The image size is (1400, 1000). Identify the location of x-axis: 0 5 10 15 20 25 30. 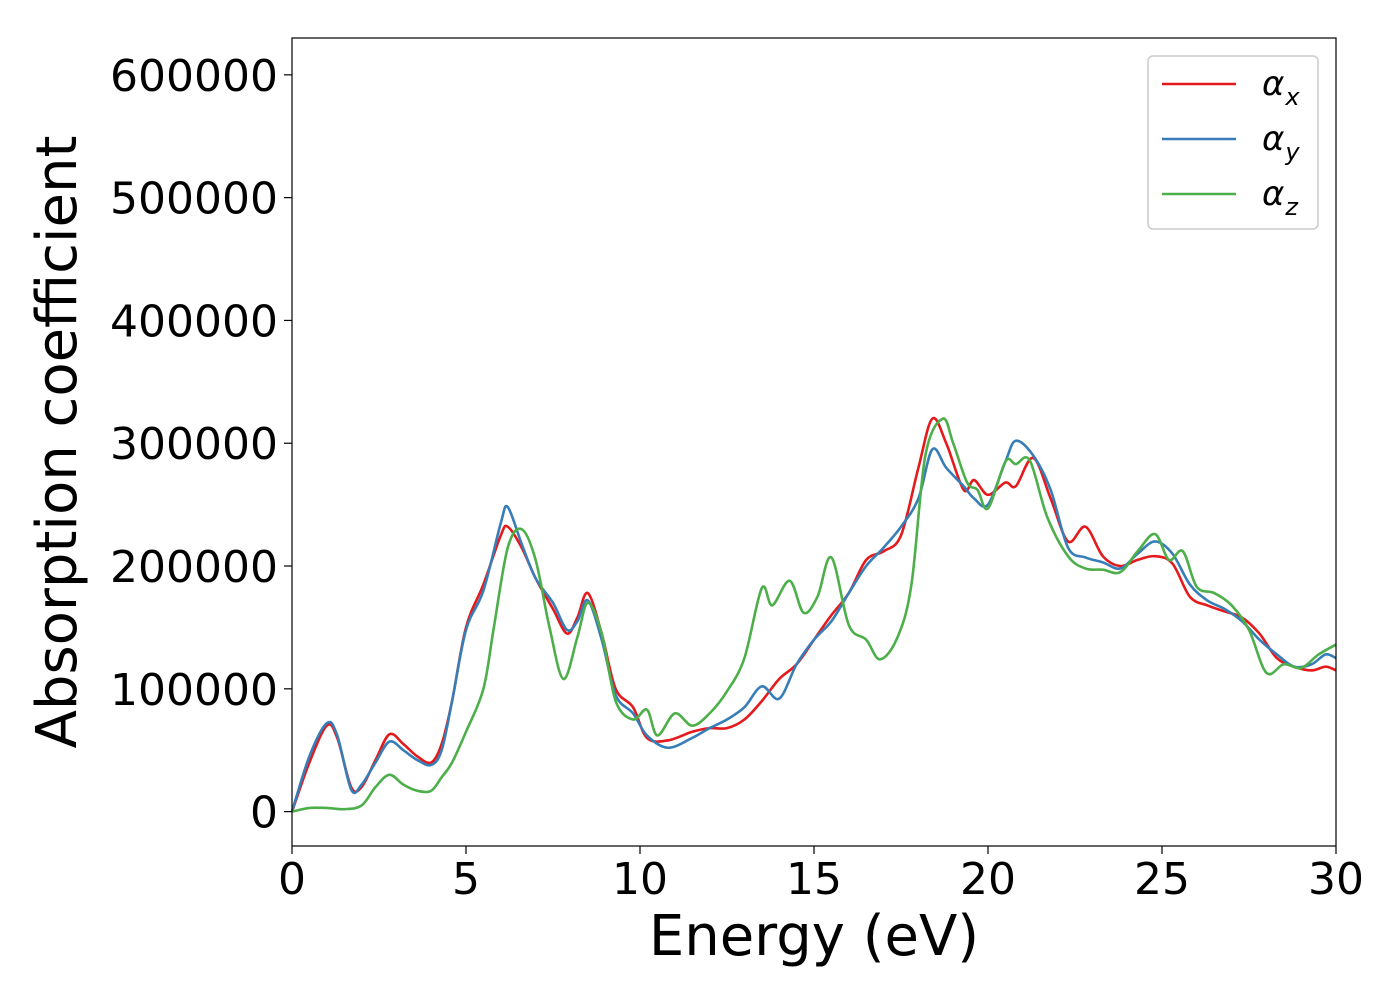
(821, 875).